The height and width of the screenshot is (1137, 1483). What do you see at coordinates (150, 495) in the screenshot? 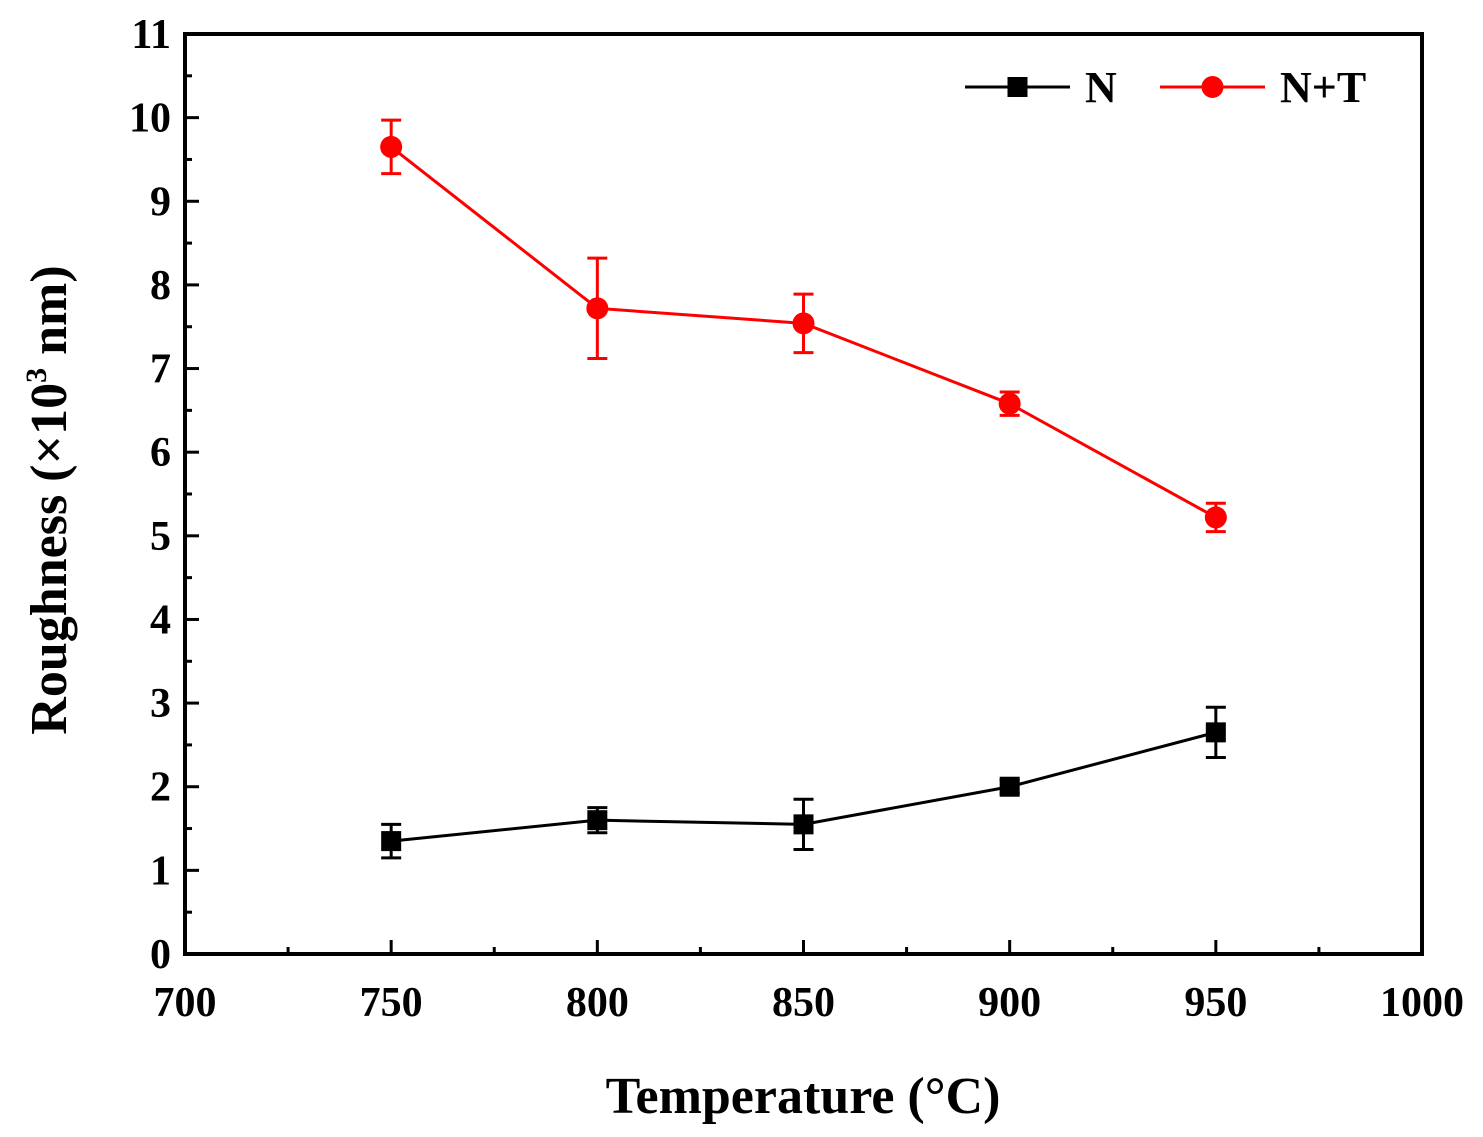
I see `y-tick-labels: 0 1 2 3 4 5 6 7 8 9 10 11` at bounding box center [150, 495].